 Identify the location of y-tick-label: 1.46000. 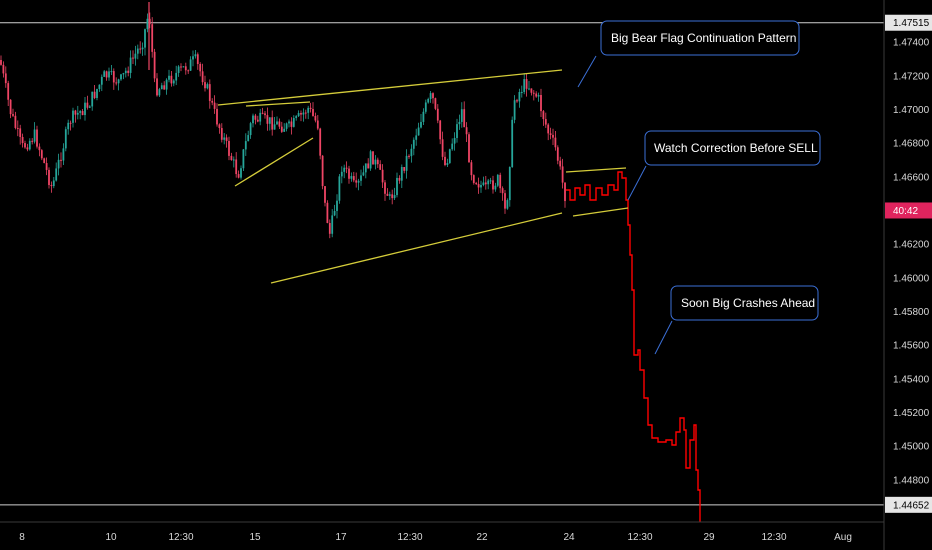
(911, 278).